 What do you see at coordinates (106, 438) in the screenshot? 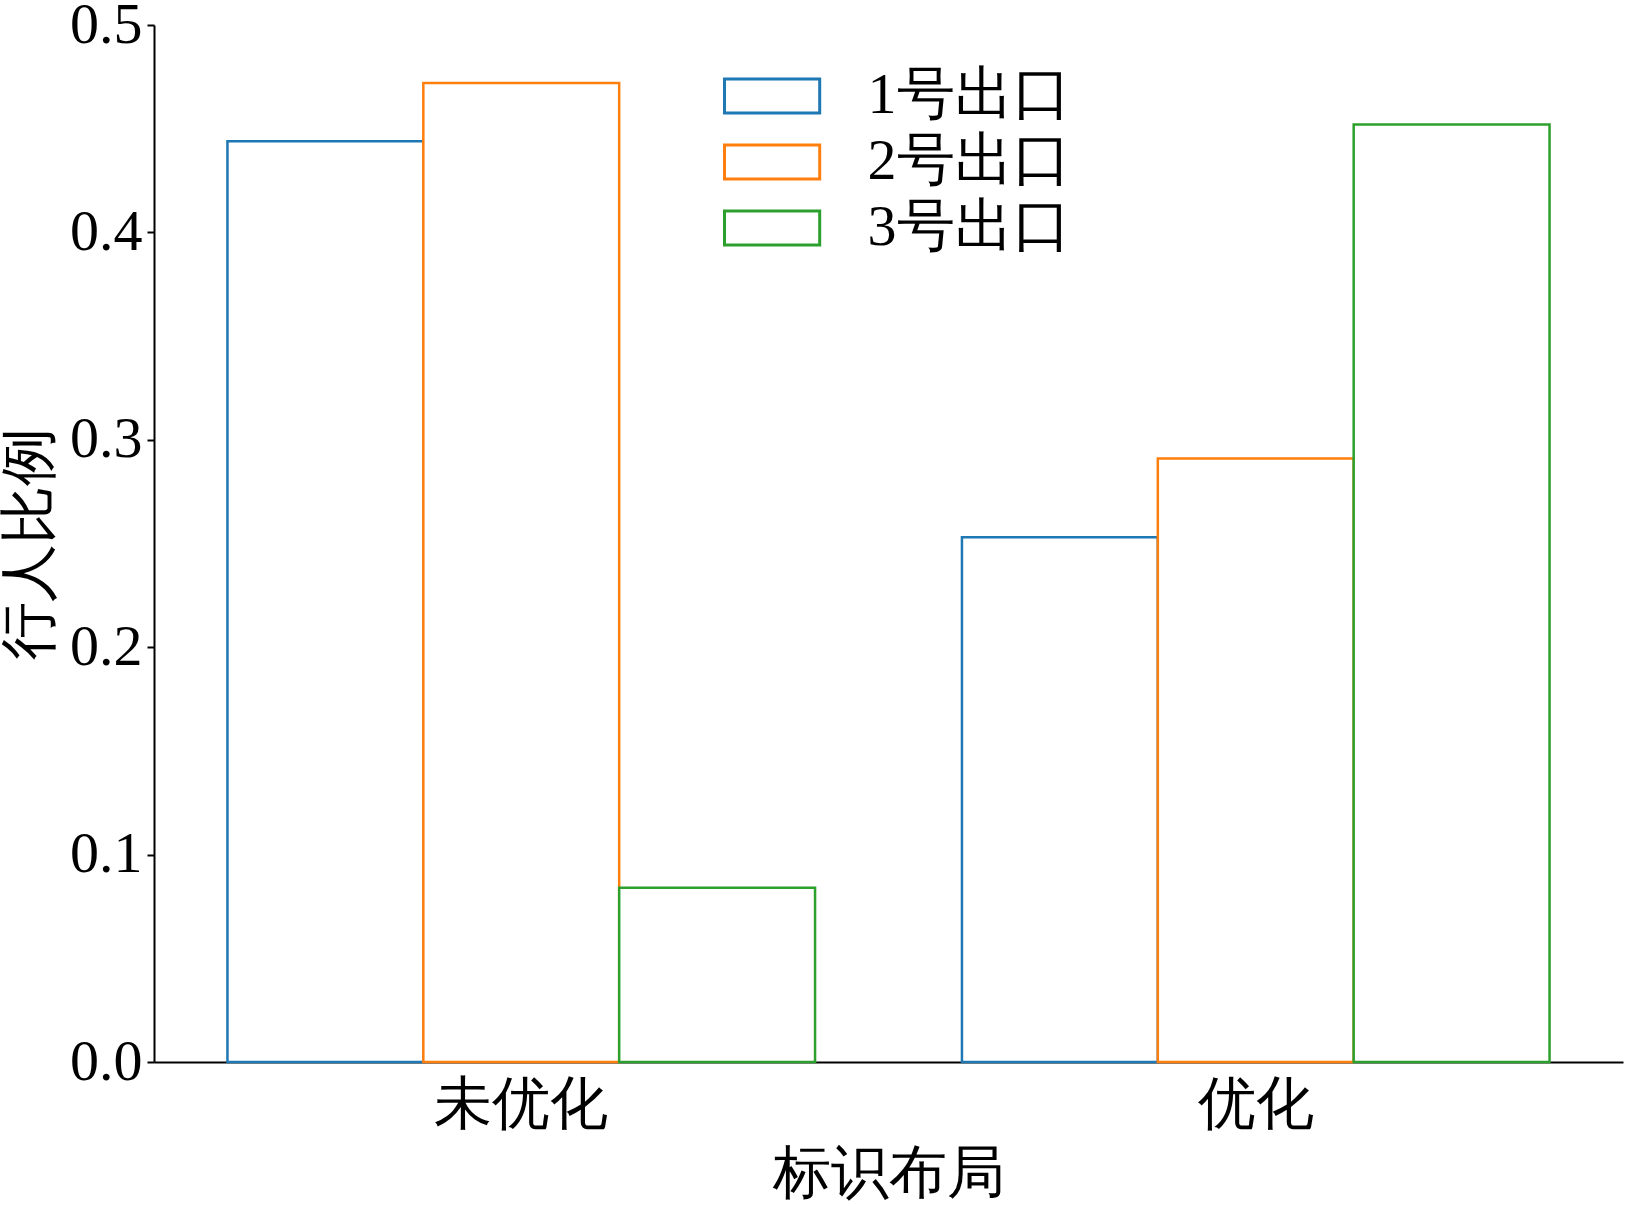
I see `y-tick-label: 0.3` at bounding box center [106, 438].